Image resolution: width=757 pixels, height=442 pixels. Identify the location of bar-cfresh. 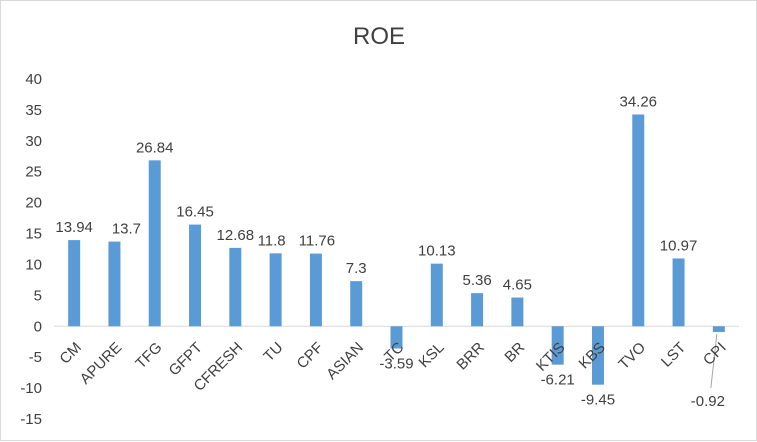
(235, 287).